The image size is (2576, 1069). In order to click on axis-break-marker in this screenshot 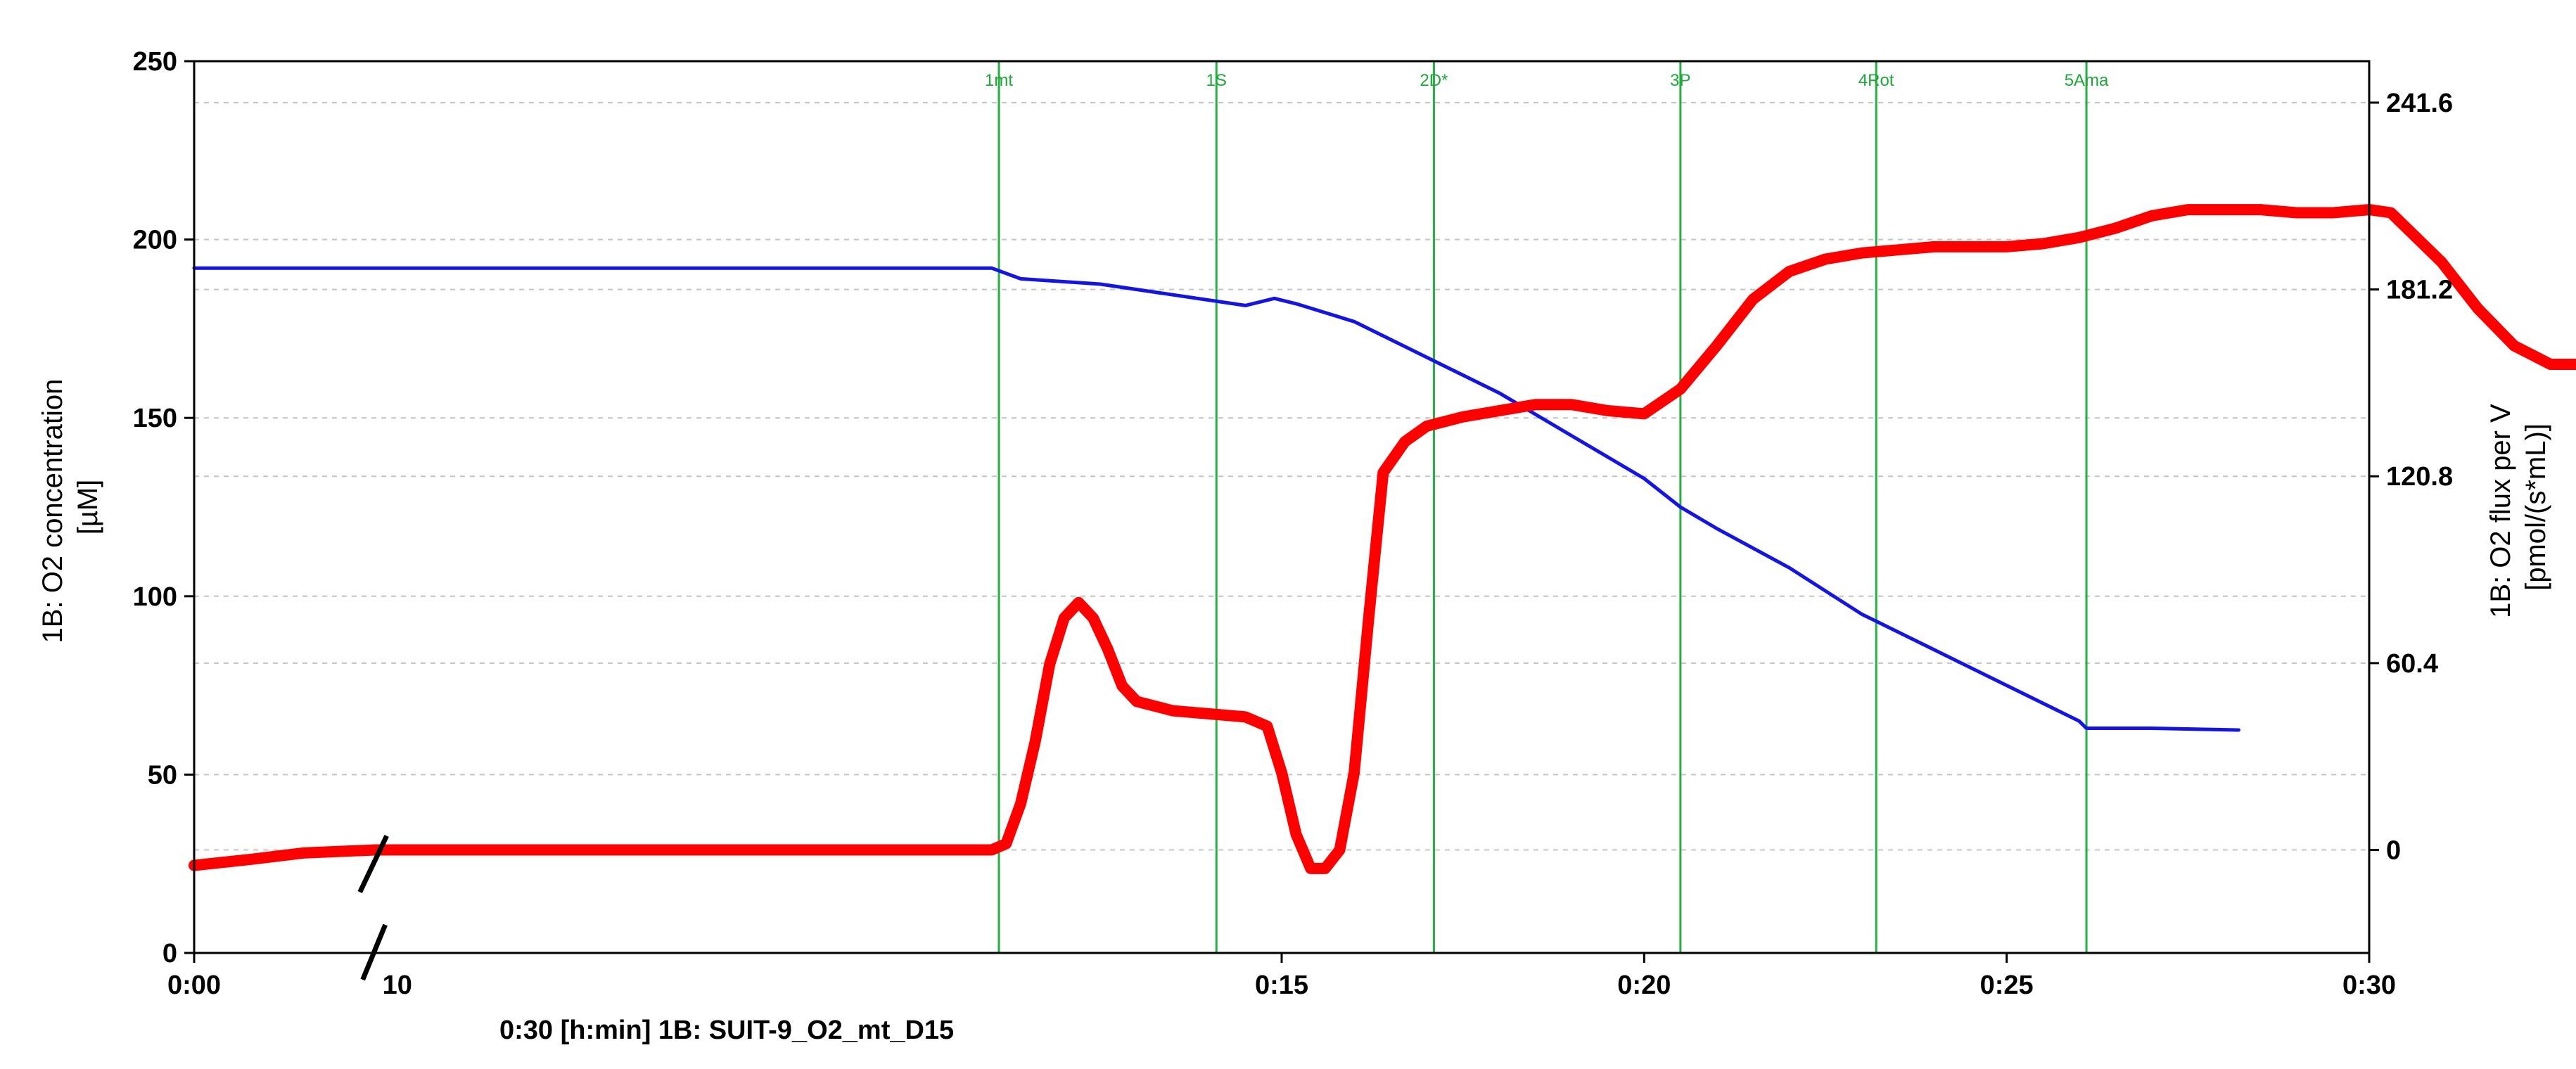, I will do `click(373, 908)`.